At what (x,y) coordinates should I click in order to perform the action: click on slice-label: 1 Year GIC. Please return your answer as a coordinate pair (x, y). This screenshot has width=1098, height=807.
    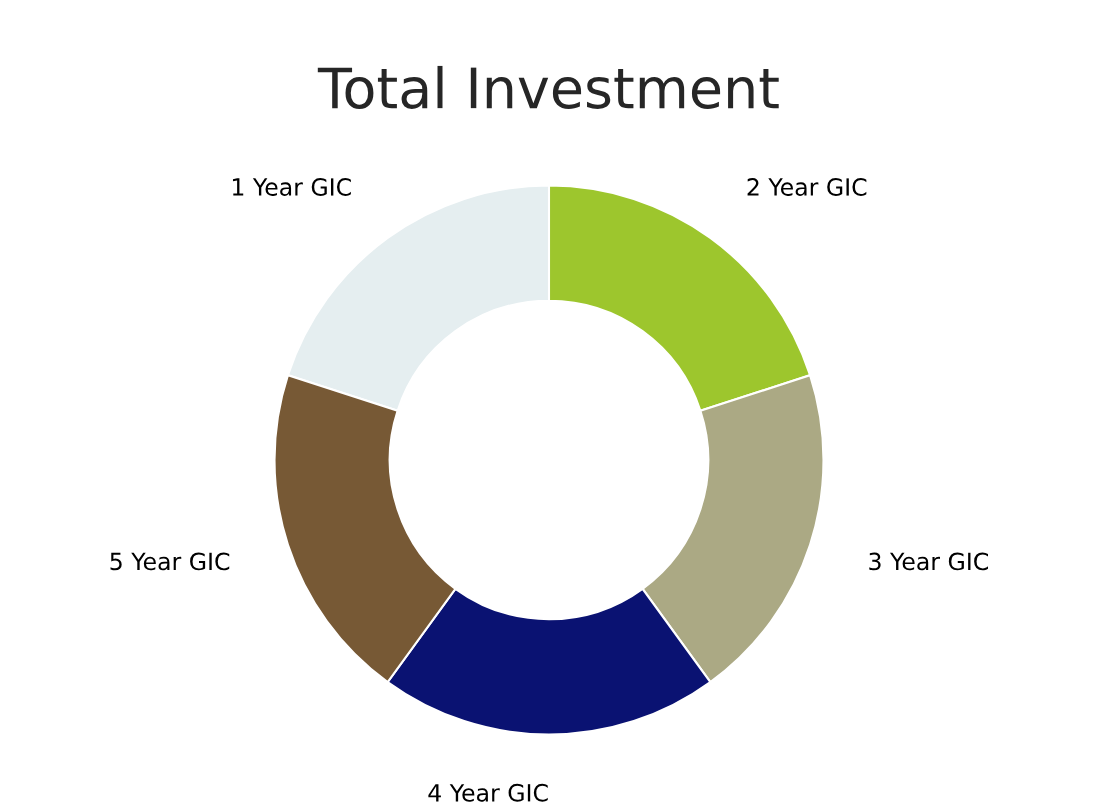
    Looking at the image, I should click on (291, 187).